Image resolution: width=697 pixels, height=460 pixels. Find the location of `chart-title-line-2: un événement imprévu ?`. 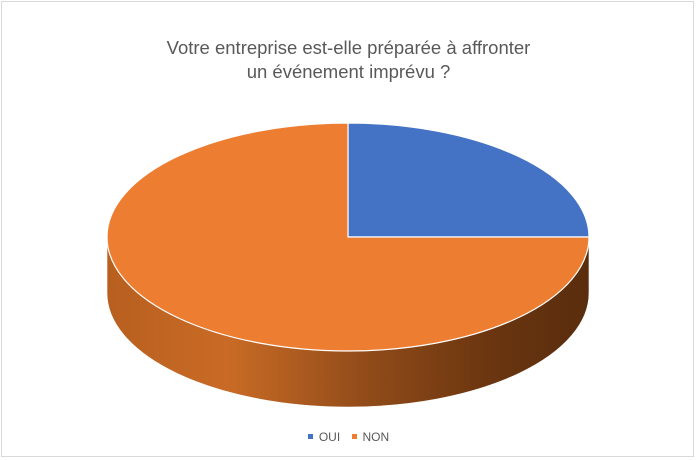

chart-title-line-2: un événement imprévu ? is located at coordinates (348, 71).